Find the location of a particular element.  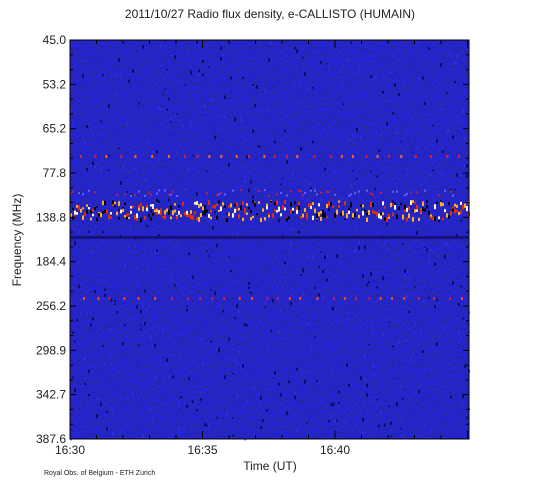

y-tick-label: 387.6 is located at coordinates (51, 439).